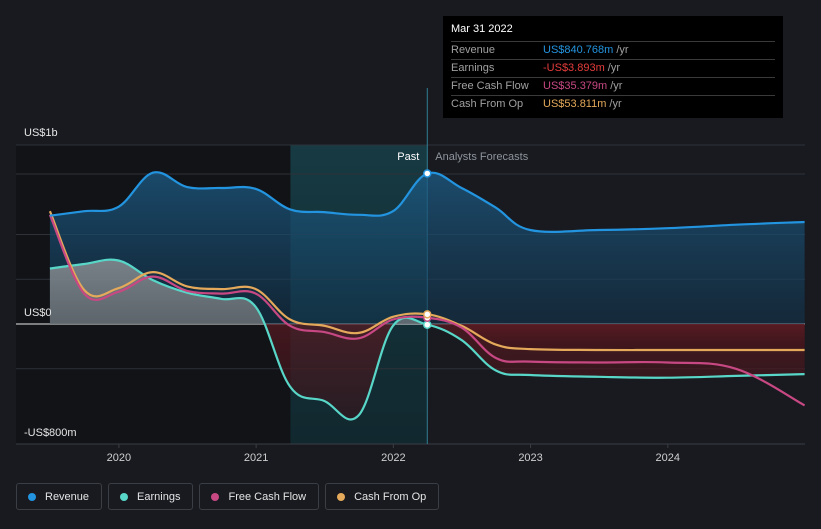 The width and height of the screenshot is (821, 529). What do you see at coordinates (575, 104) in the screenshot?
I see `tooltip-value: US$53.811m` at bounding box center [575, 104].